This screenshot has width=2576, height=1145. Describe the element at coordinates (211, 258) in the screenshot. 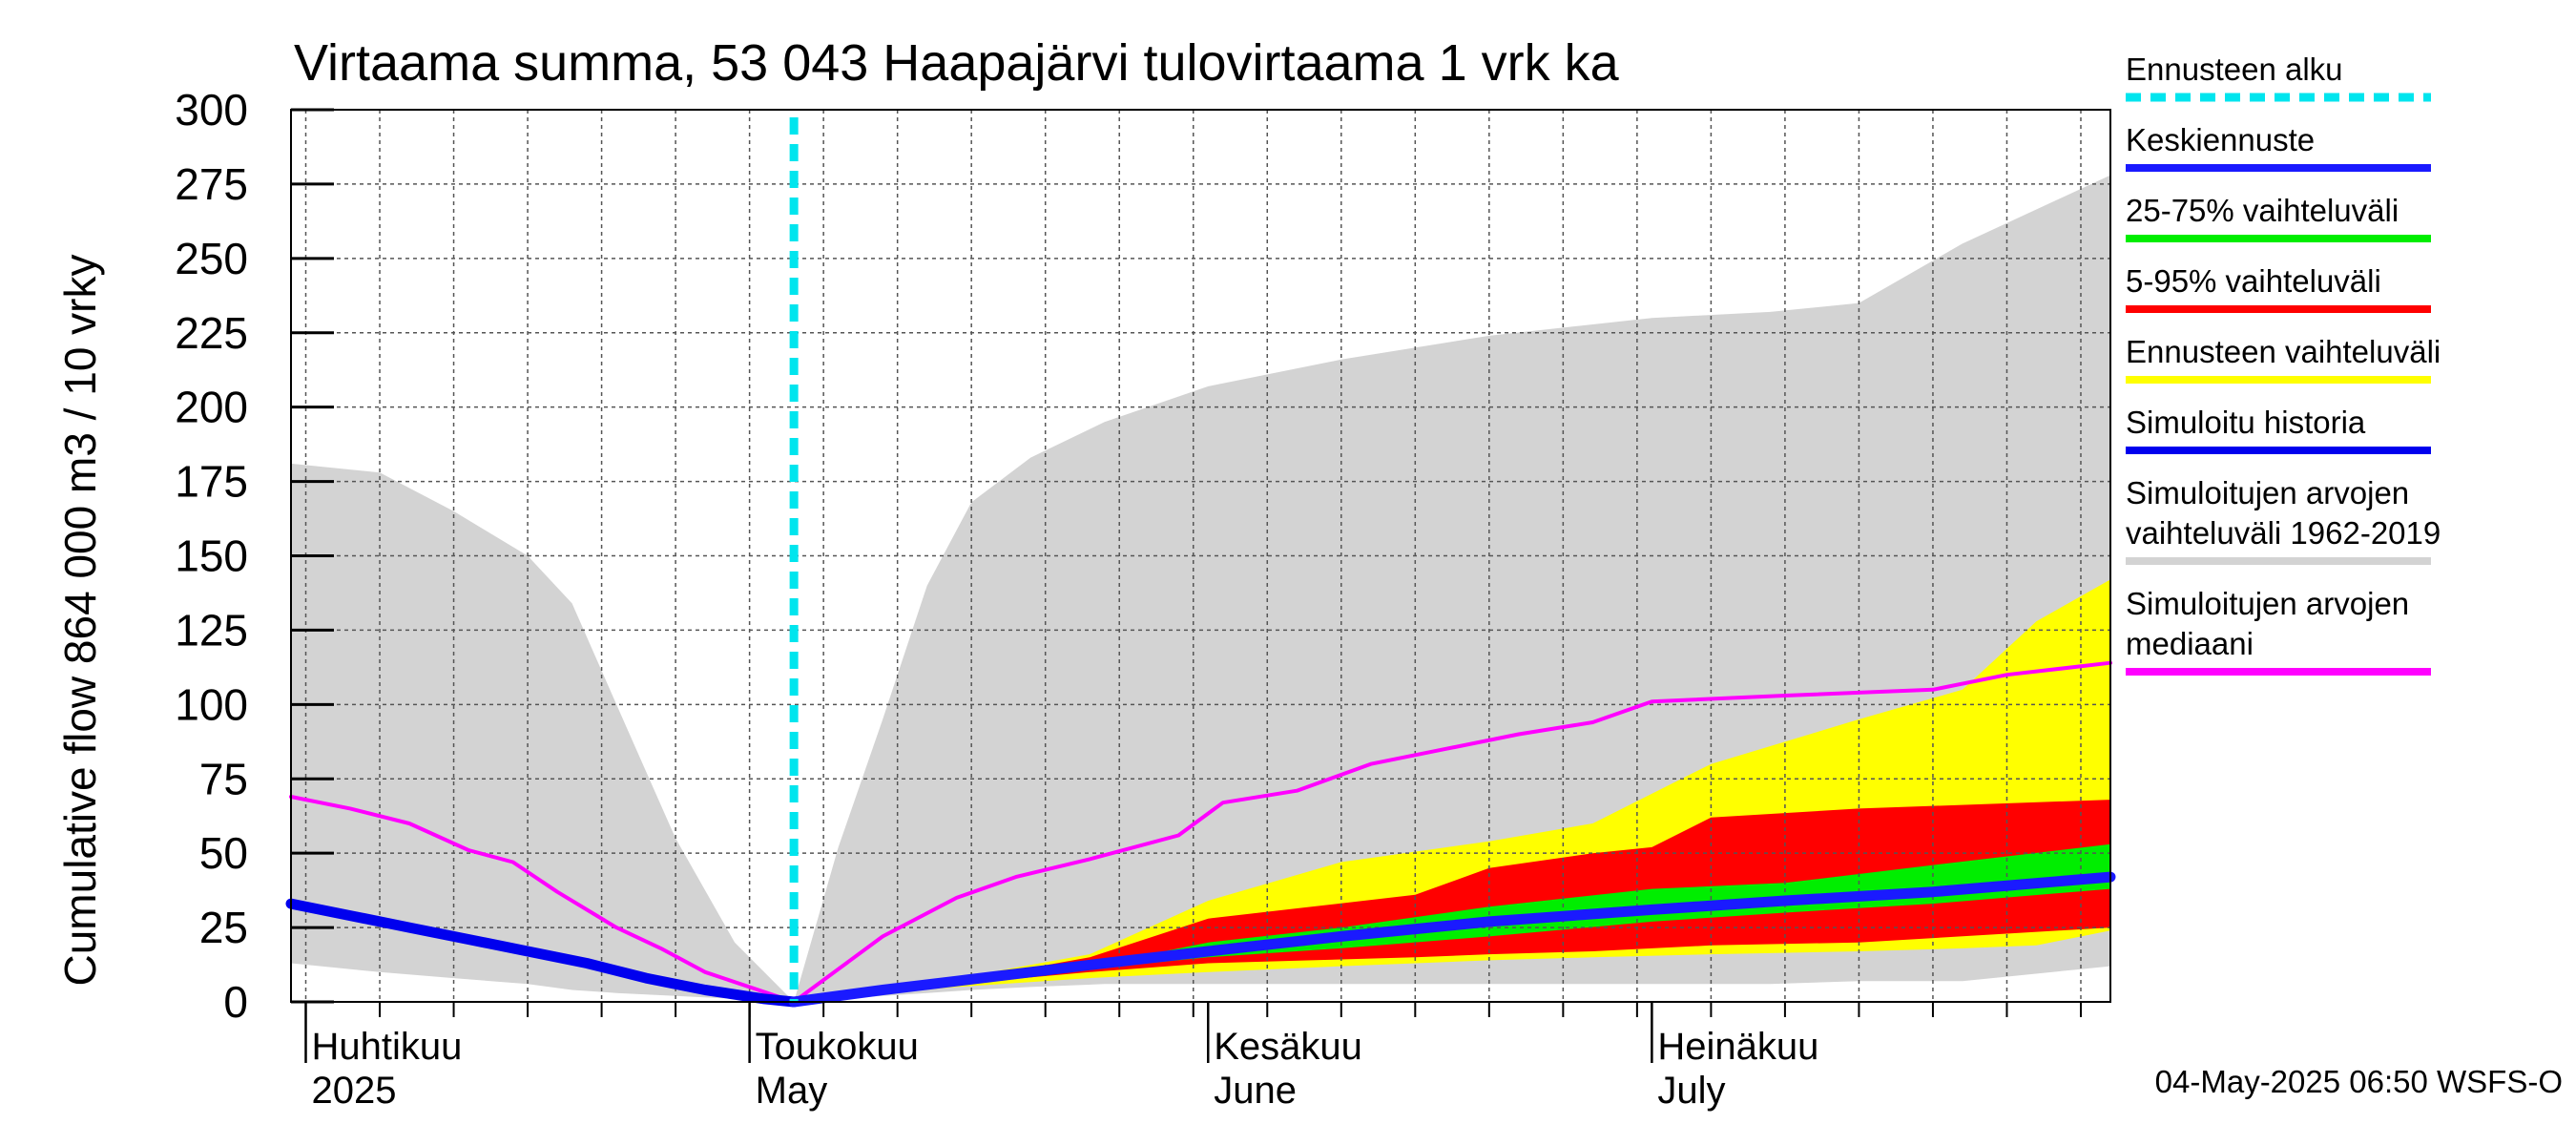

I see `y-tick-label: 250` at that location.